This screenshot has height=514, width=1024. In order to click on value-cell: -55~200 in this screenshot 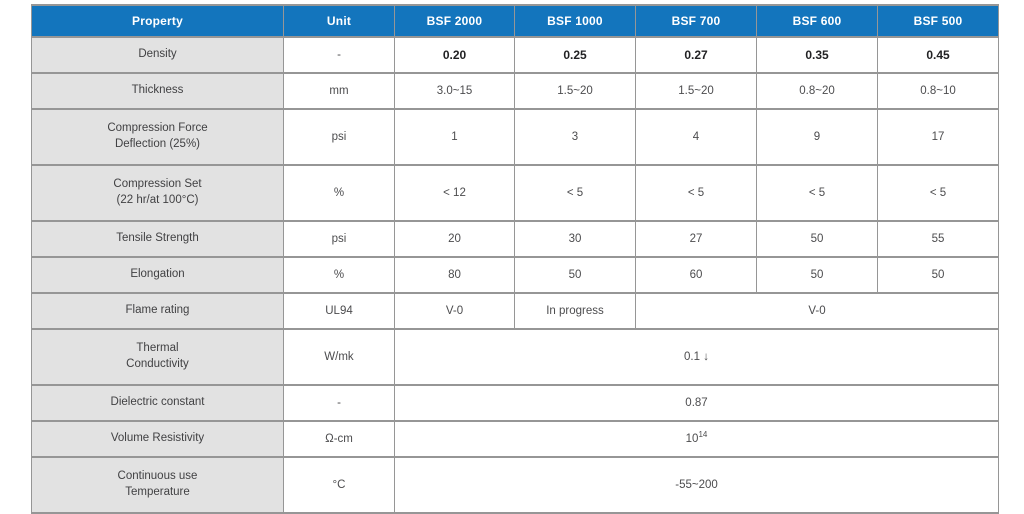, I will do `click(696, 485)`.